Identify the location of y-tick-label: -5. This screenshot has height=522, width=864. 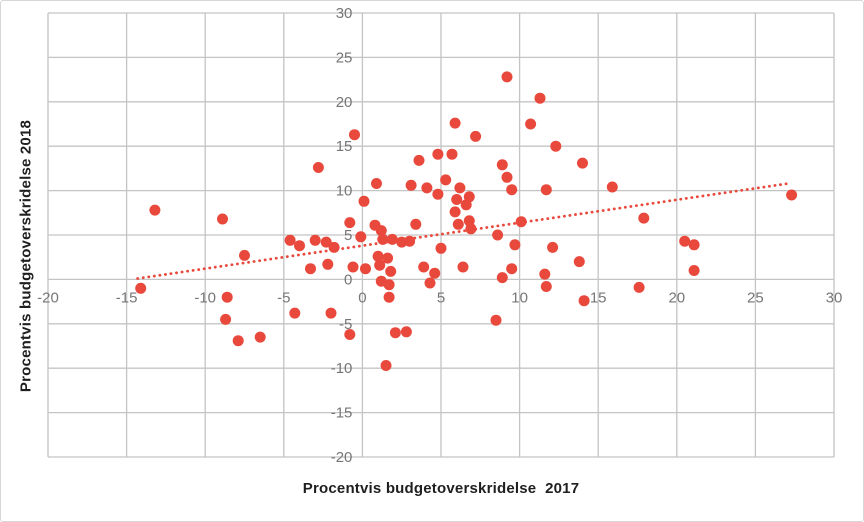
(345, 324).